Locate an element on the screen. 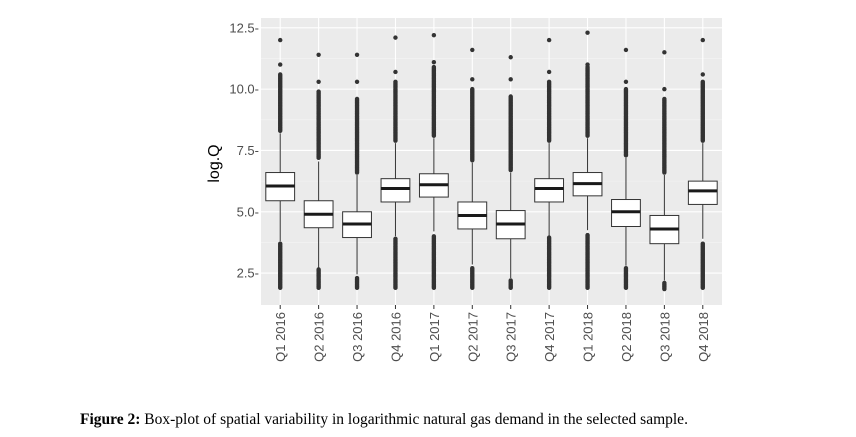 The height and width of the screenshot is (437, 856). x-tick-label: Q3 2017 is located at coordinates (511, 337).